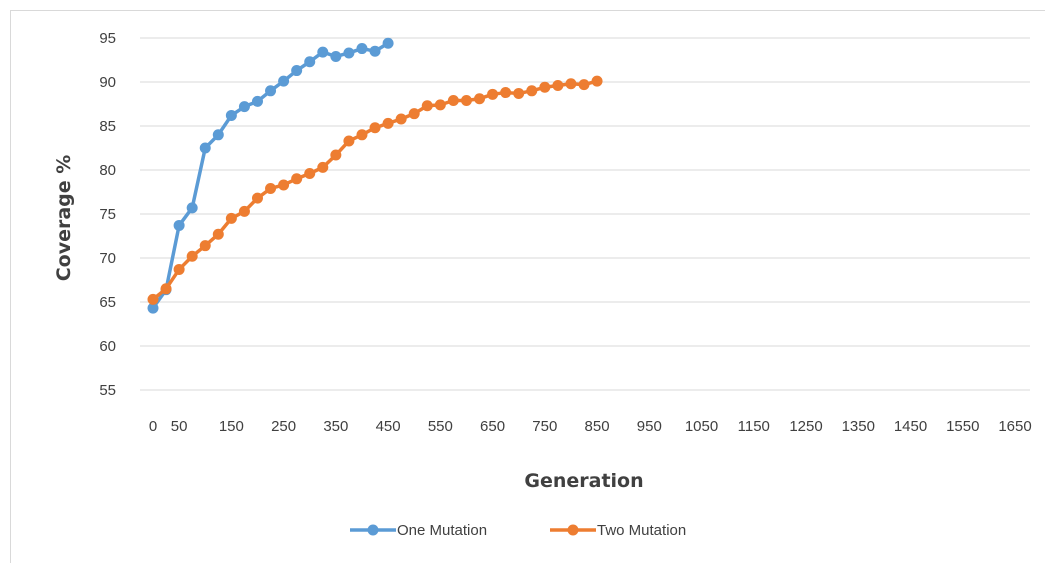 The width and height of the screenshot is (1045, 563). Describe the element at coordinates (335, 426) in the screenshot. I see `x-tick-label: 350` at that location.